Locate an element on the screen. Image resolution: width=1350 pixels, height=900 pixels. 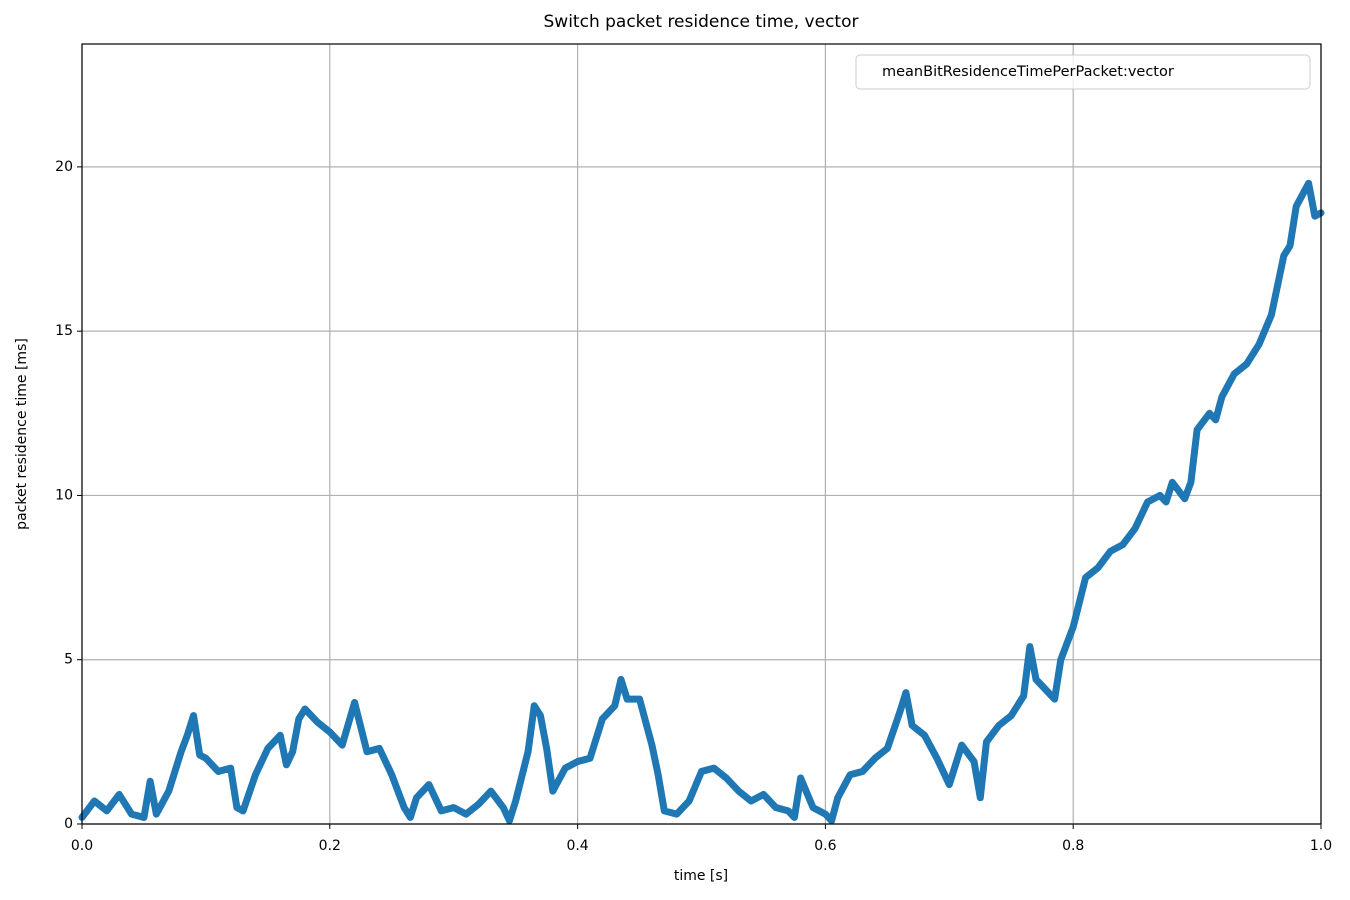
chart-title: Switch packet residence time, vector is located at coordinates (701, 22).